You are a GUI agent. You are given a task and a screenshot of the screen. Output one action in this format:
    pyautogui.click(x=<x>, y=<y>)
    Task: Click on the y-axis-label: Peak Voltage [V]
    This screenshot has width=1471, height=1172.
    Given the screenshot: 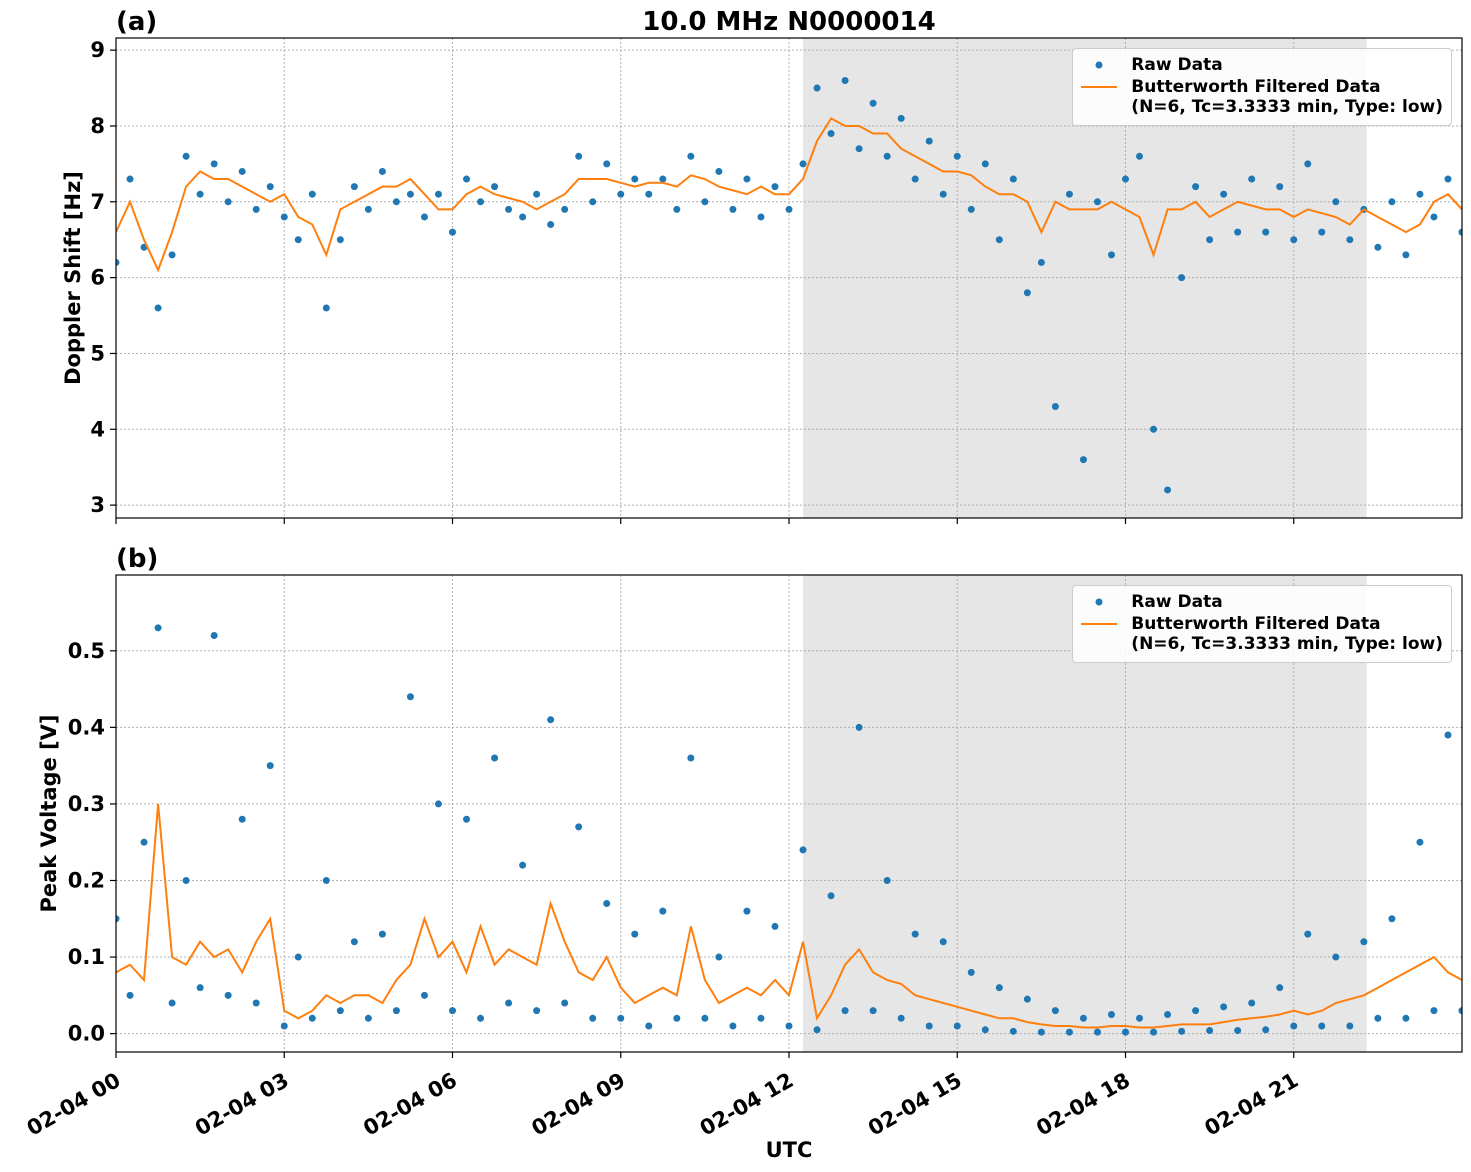 What is the action you would take?
    pyautogui.click(x=49, y=813)
    